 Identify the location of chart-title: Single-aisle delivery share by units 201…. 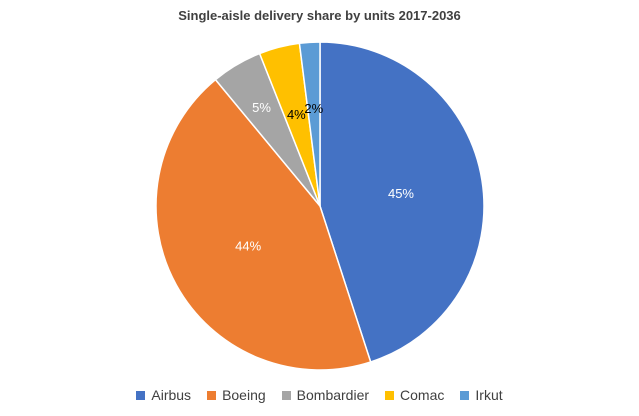
(319, 15).